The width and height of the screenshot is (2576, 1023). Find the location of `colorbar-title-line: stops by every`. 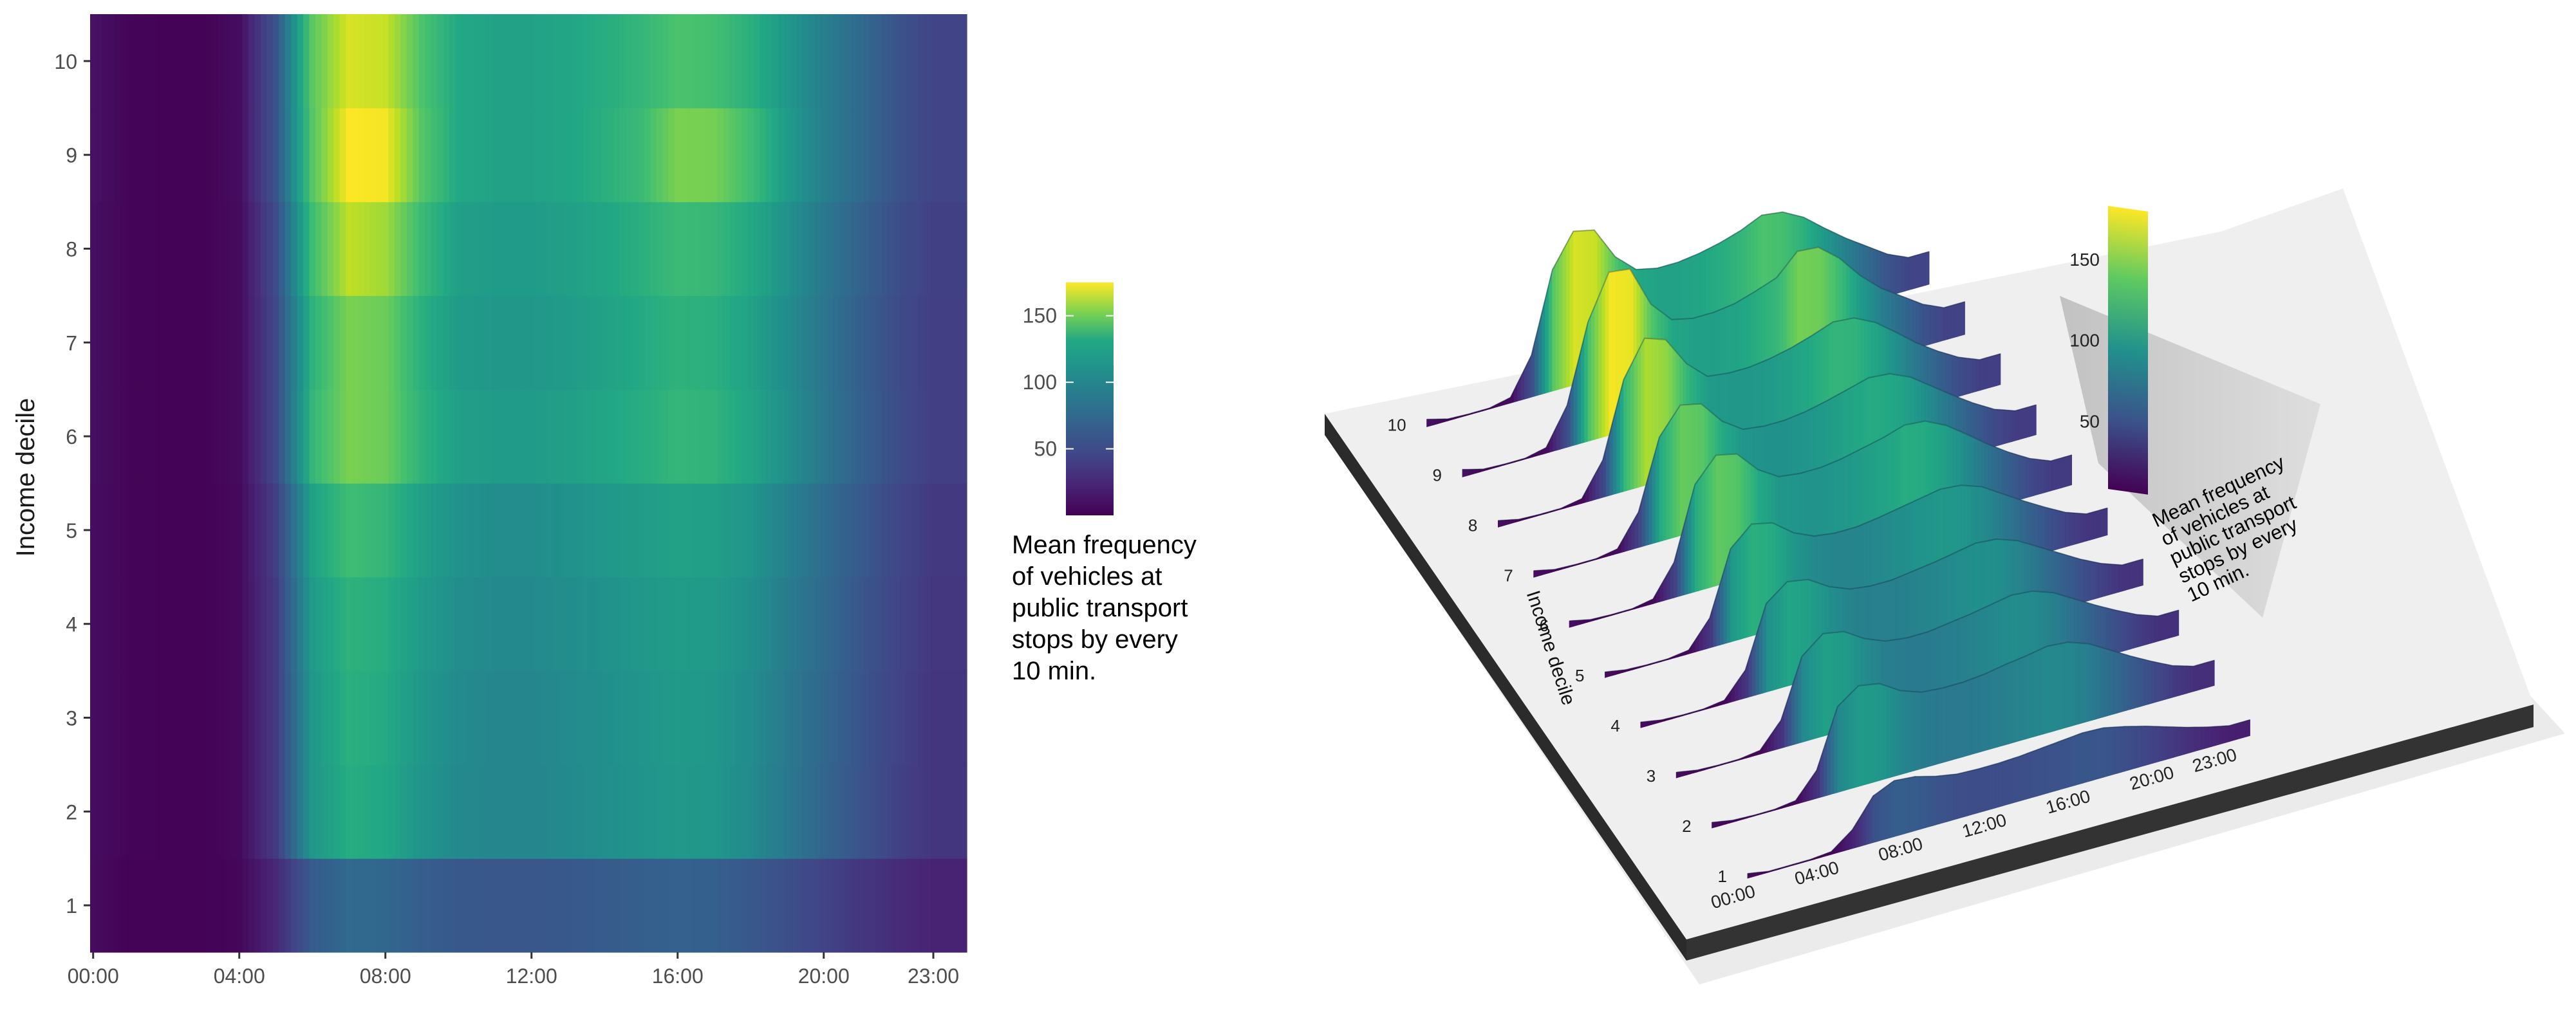

colorbar-title-line: stops by every is located at coordinates (1095, 639).